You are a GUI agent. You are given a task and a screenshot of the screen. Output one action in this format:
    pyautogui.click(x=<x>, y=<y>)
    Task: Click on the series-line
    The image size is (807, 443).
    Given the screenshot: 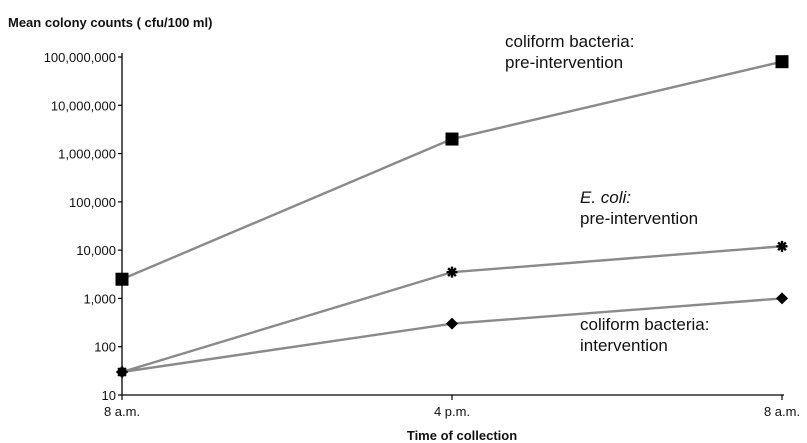 What is the action you would take?
    pyautogui.click(x=452, y=335)
    